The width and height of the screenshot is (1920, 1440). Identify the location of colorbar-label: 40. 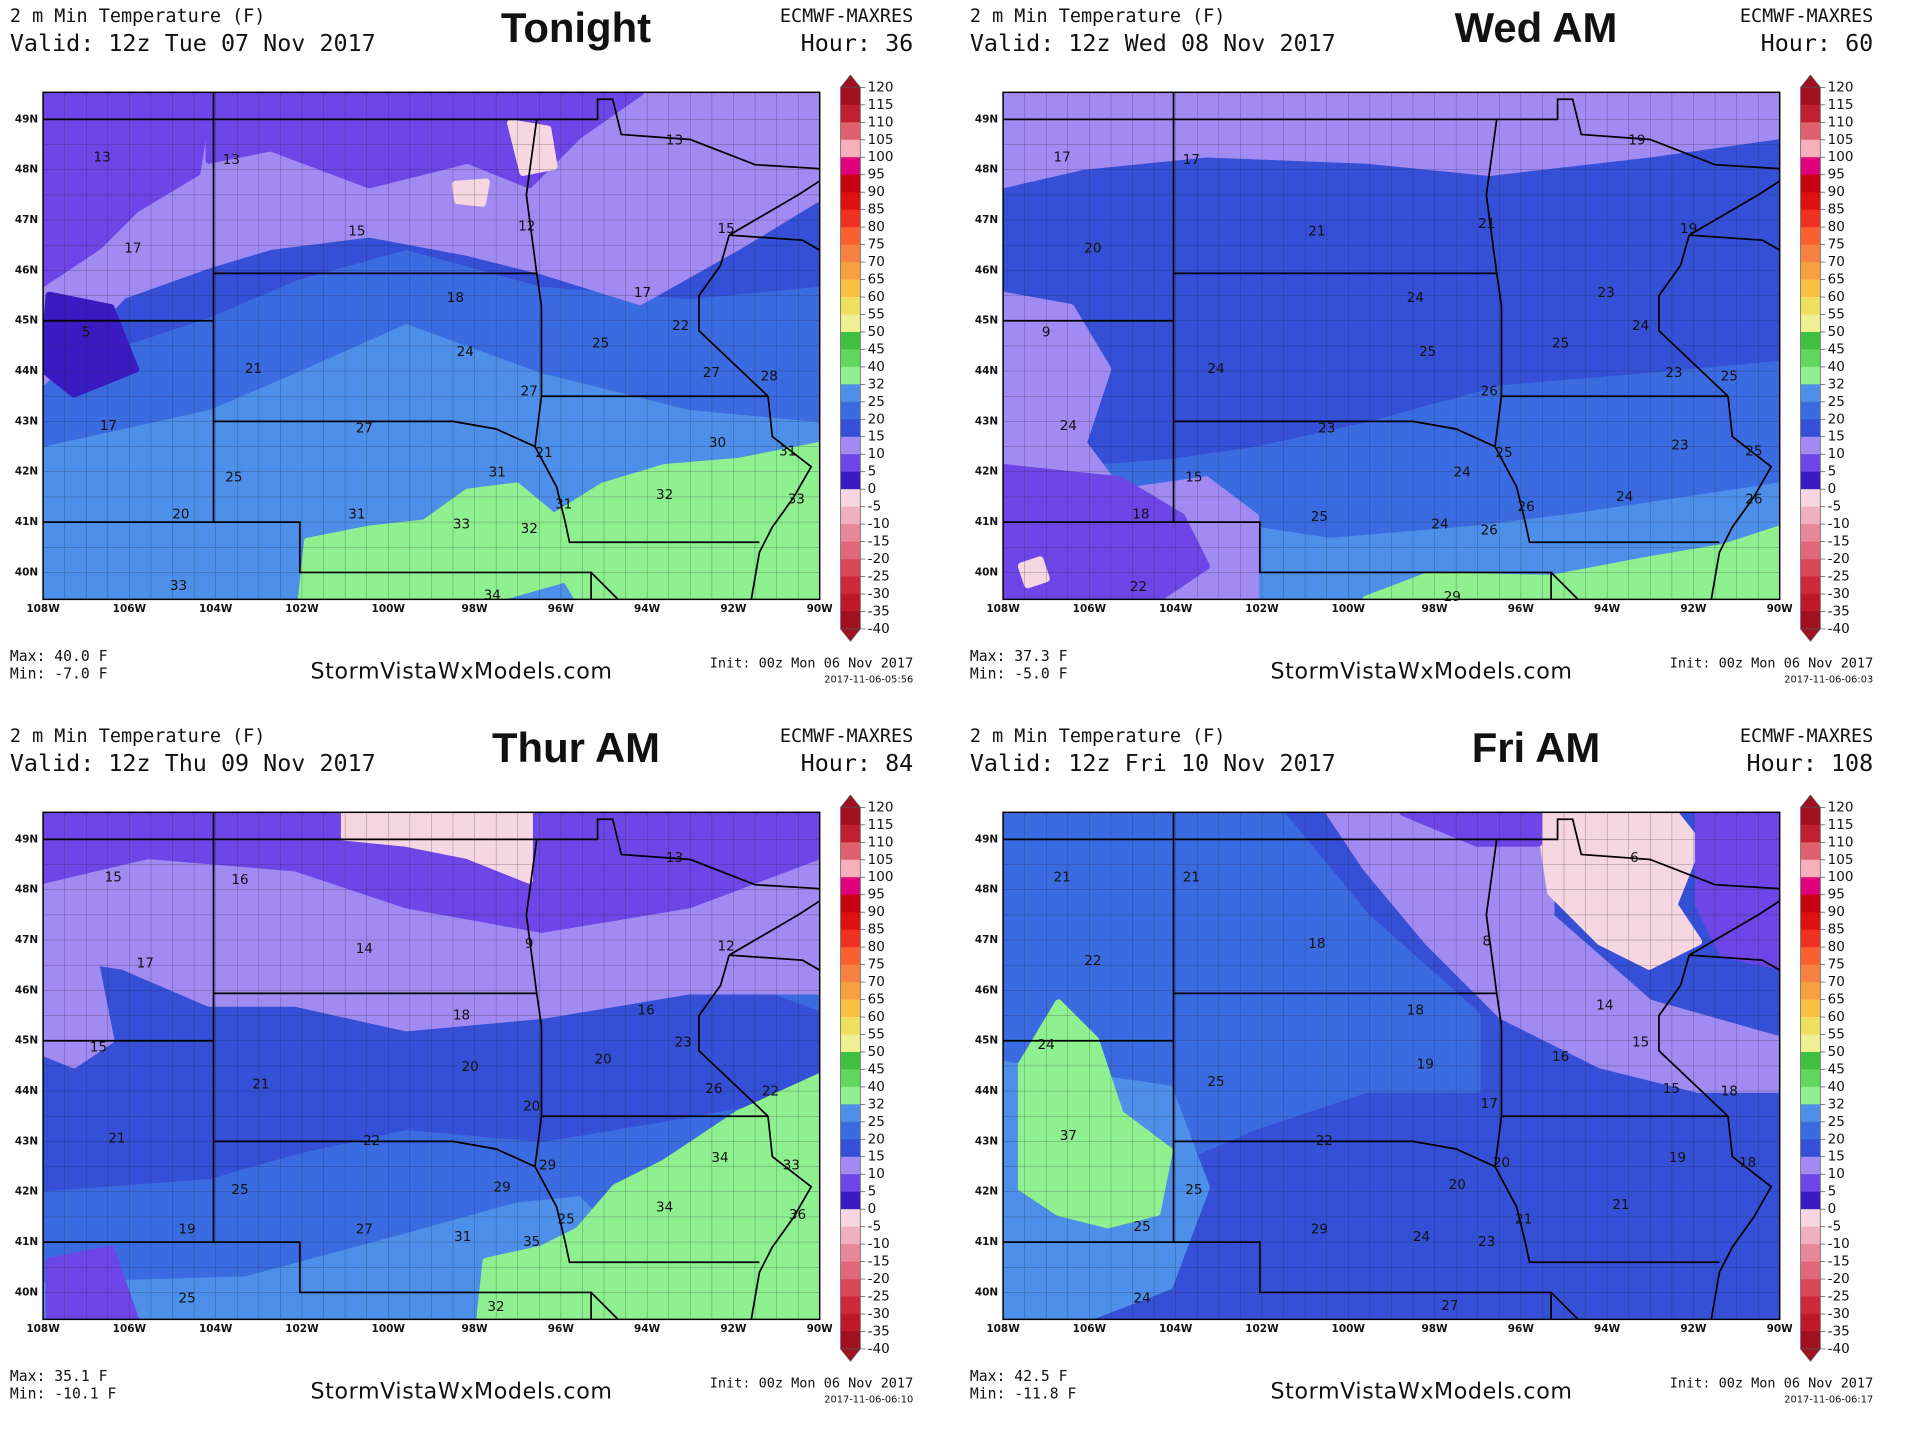
(876, 367).